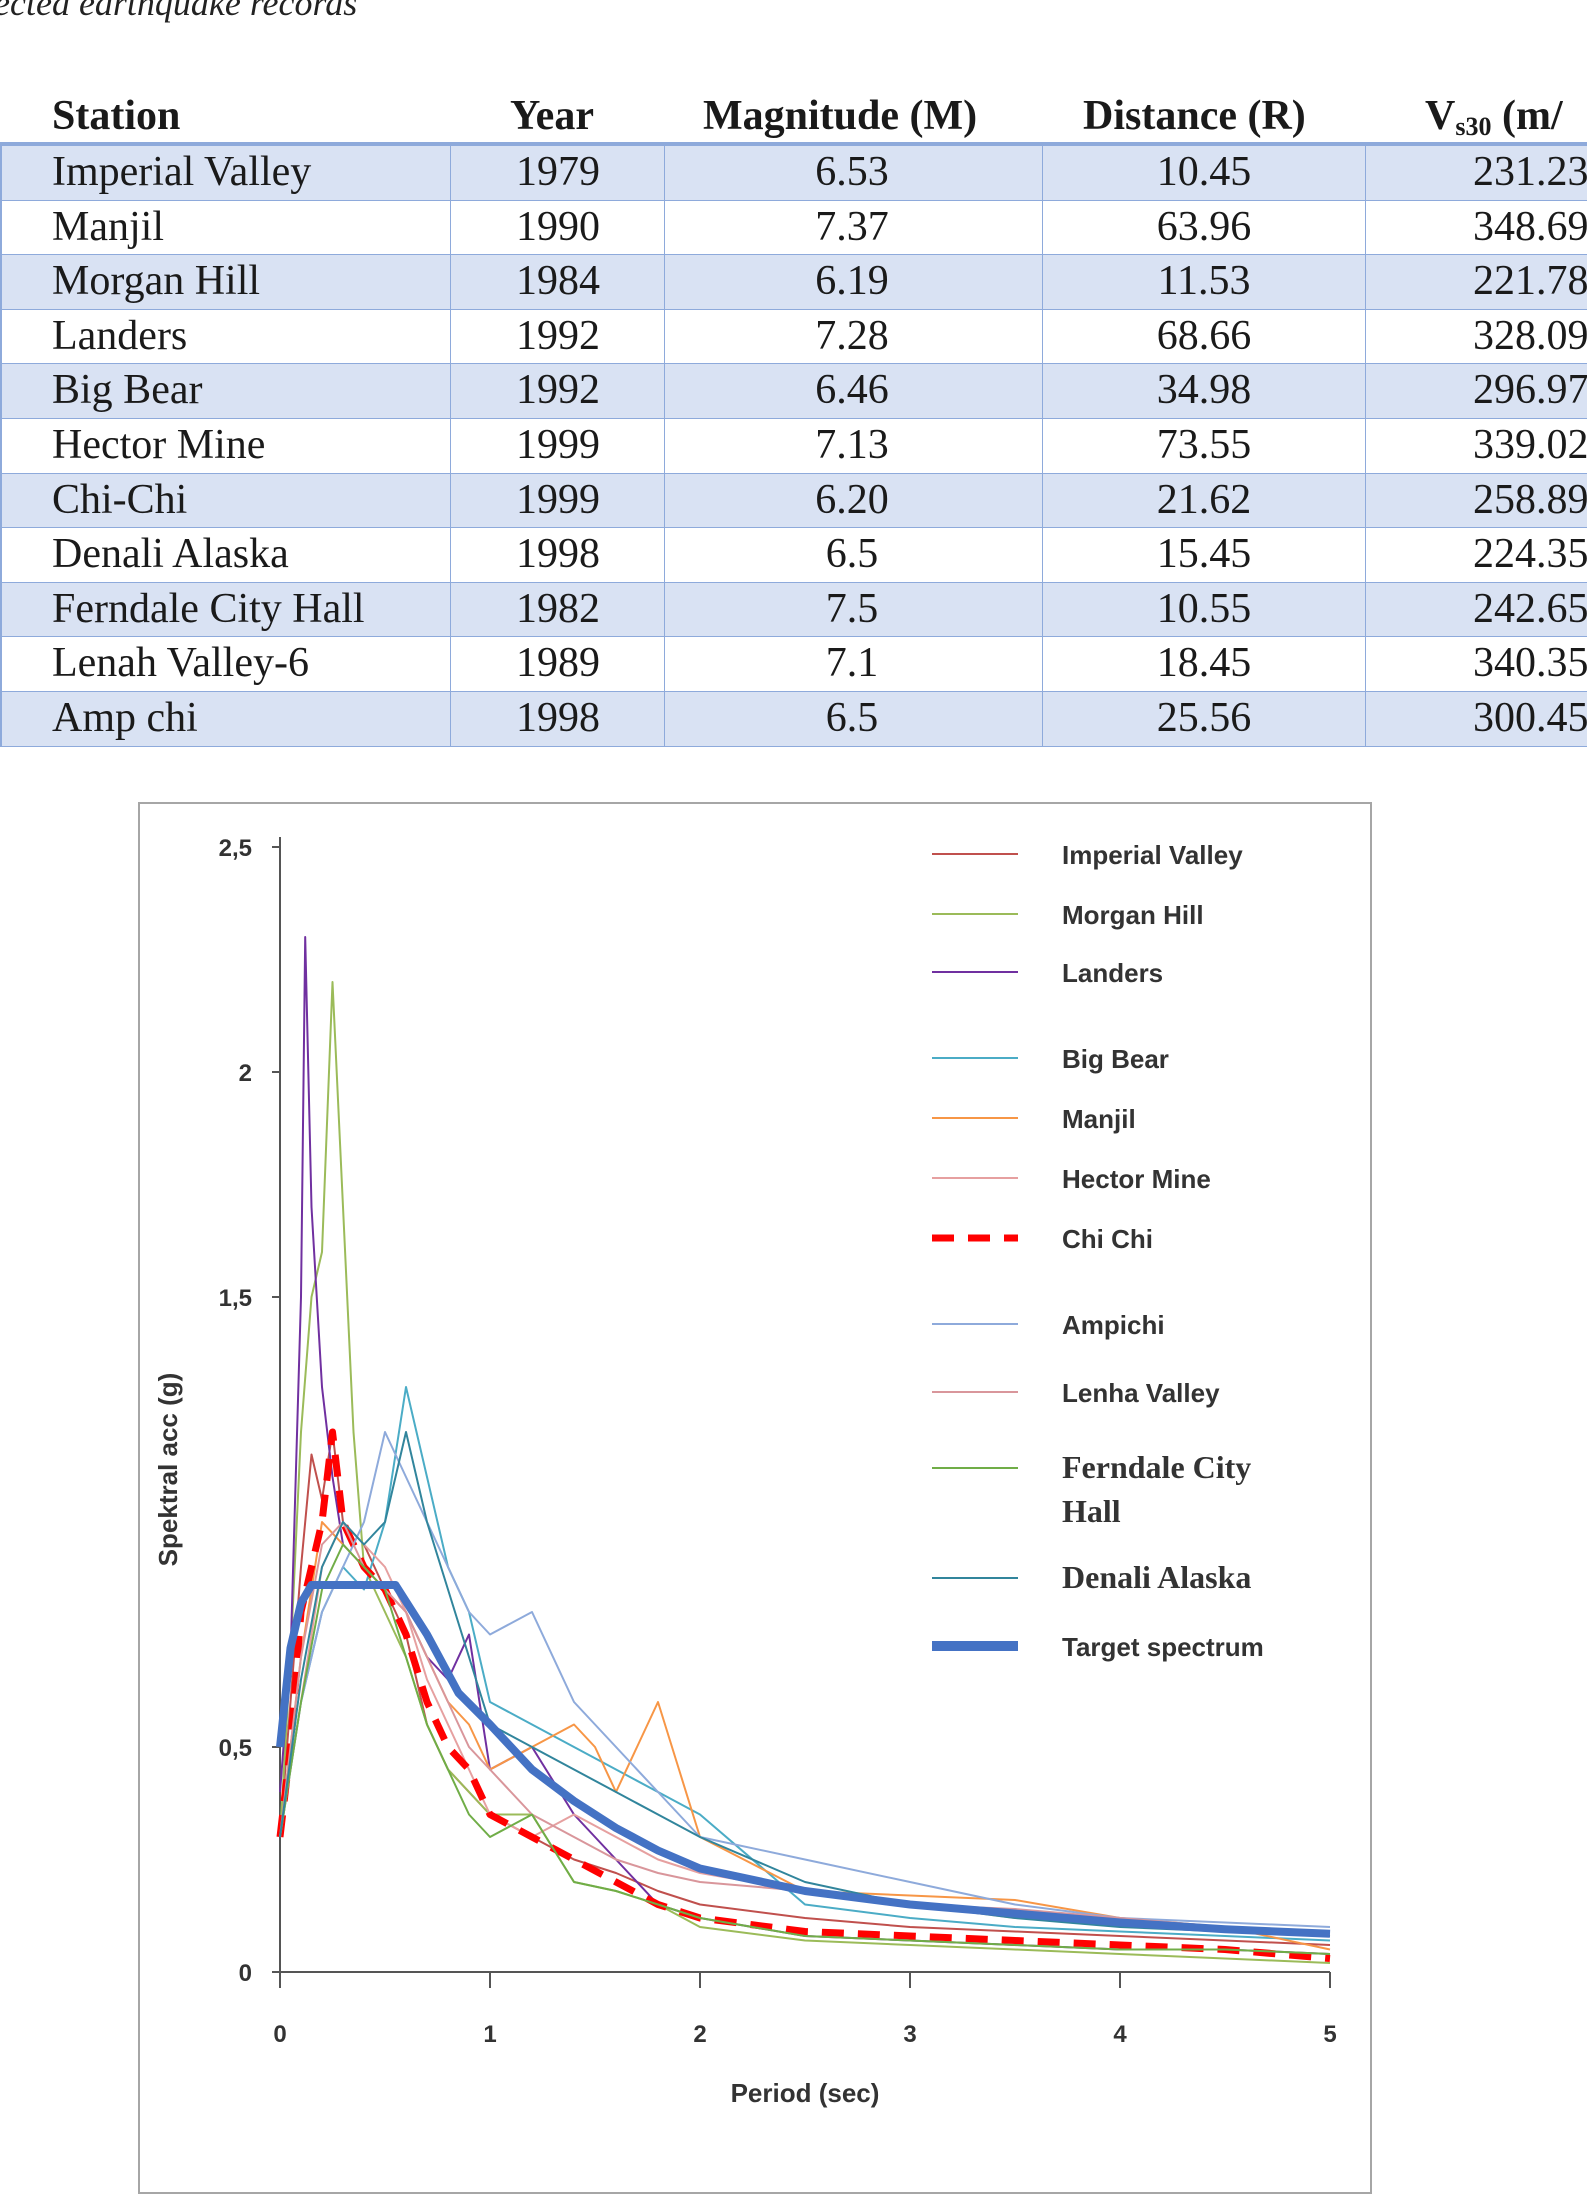 Image resolution: width=1587 pixels, height=2206 pixels. Describe the element at coordinates (1530, 172) in the screenshot. I see `cell-vs30: 231.23` at that location.